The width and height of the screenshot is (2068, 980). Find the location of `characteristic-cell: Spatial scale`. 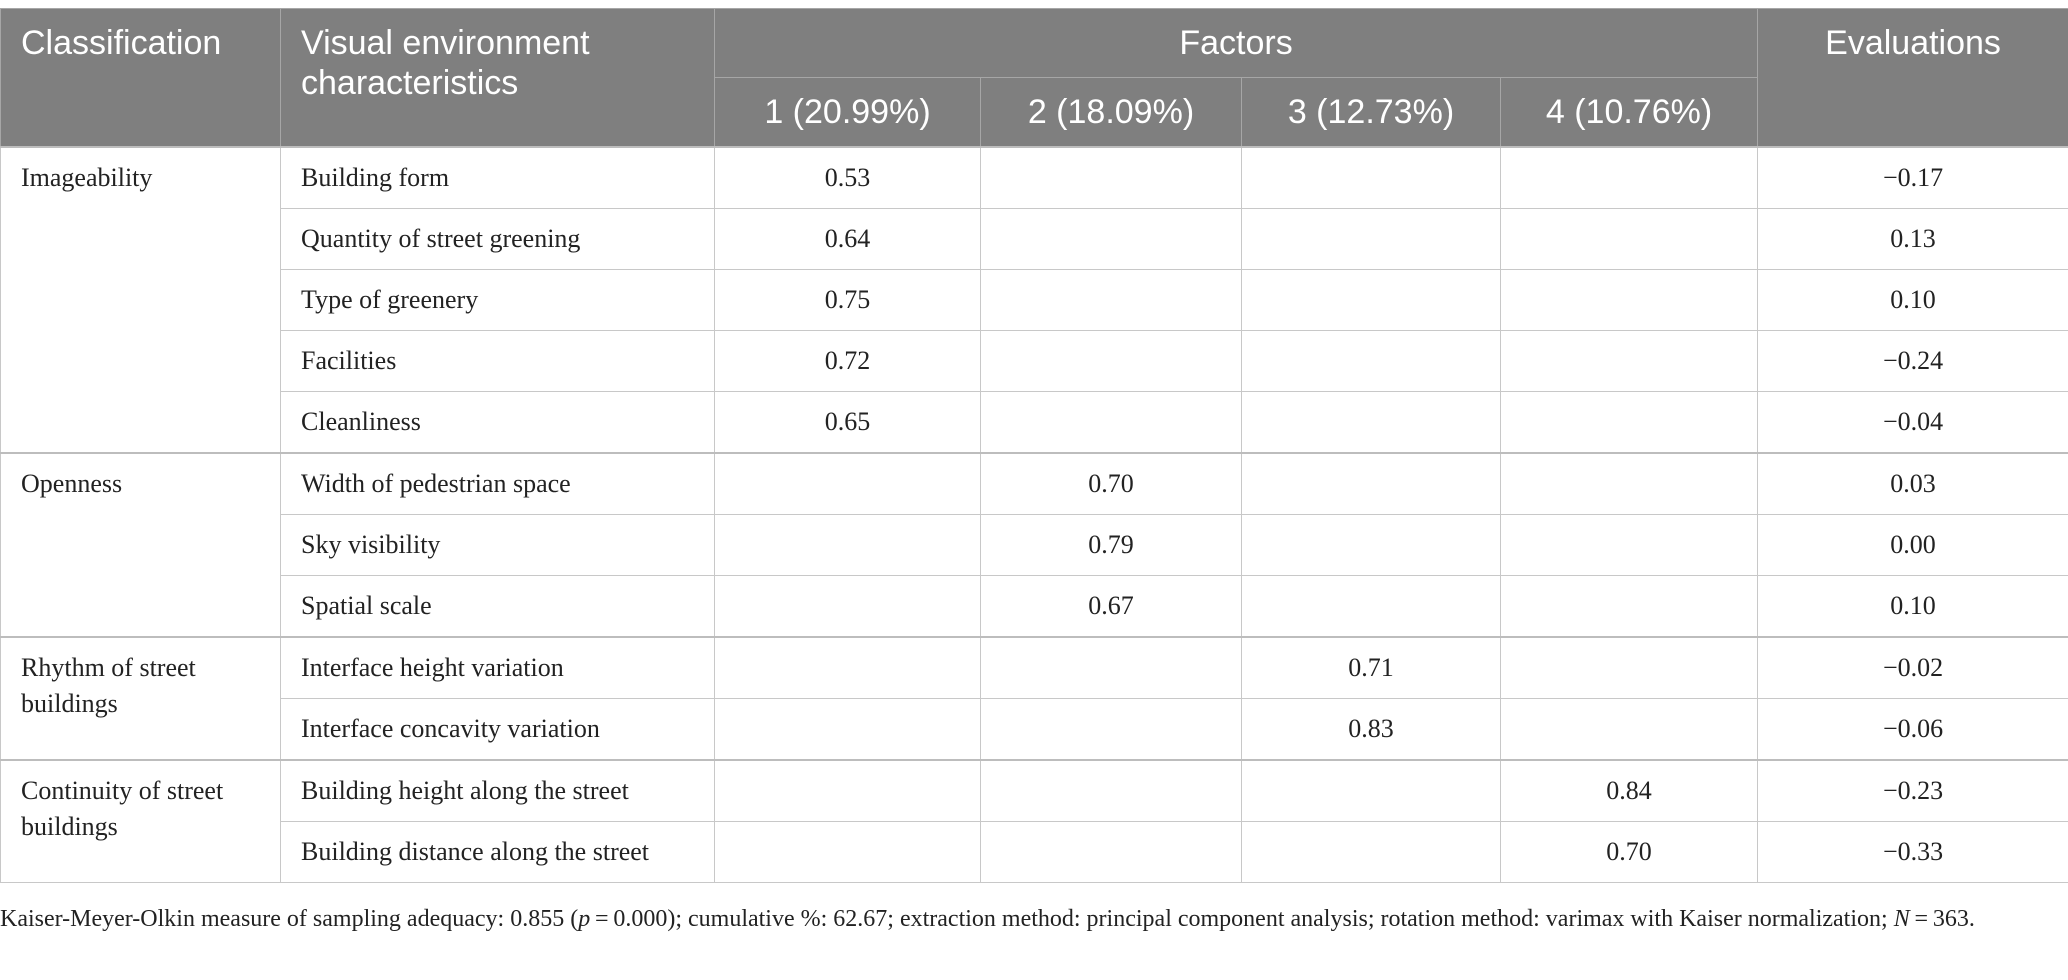

characteristic-cell: Spatial scale is located at coordinates (497, 606).